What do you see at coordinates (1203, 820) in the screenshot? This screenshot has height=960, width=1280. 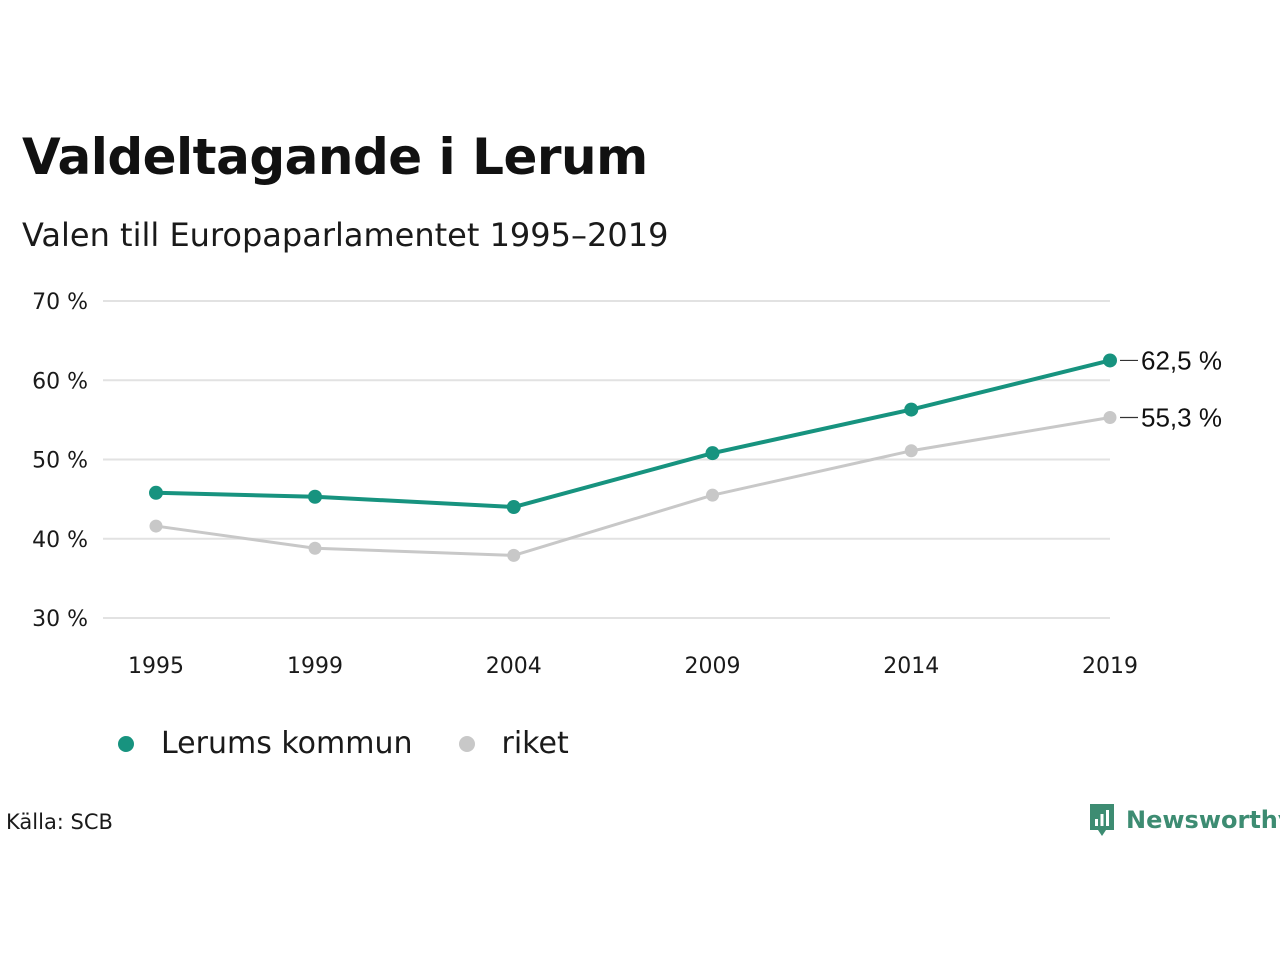 I see `brand-name: Newsworthy` at bounding box center [1203, 820].